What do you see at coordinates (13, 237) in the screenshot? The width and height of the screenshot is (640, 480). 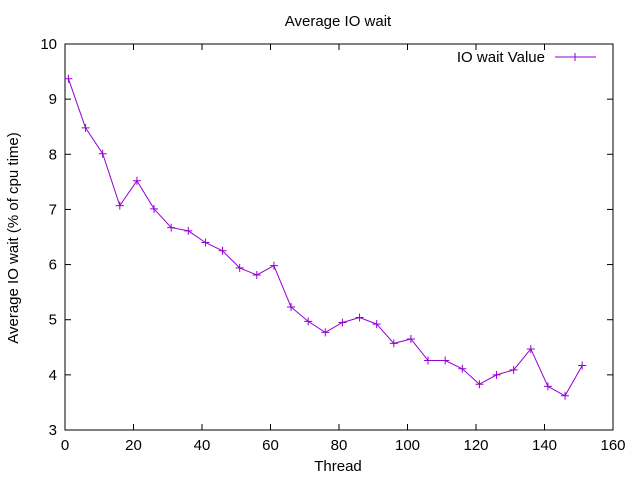 I see `y-axis-label: Average IO wait (% of cpu time)` at bounding box center [13, 237].